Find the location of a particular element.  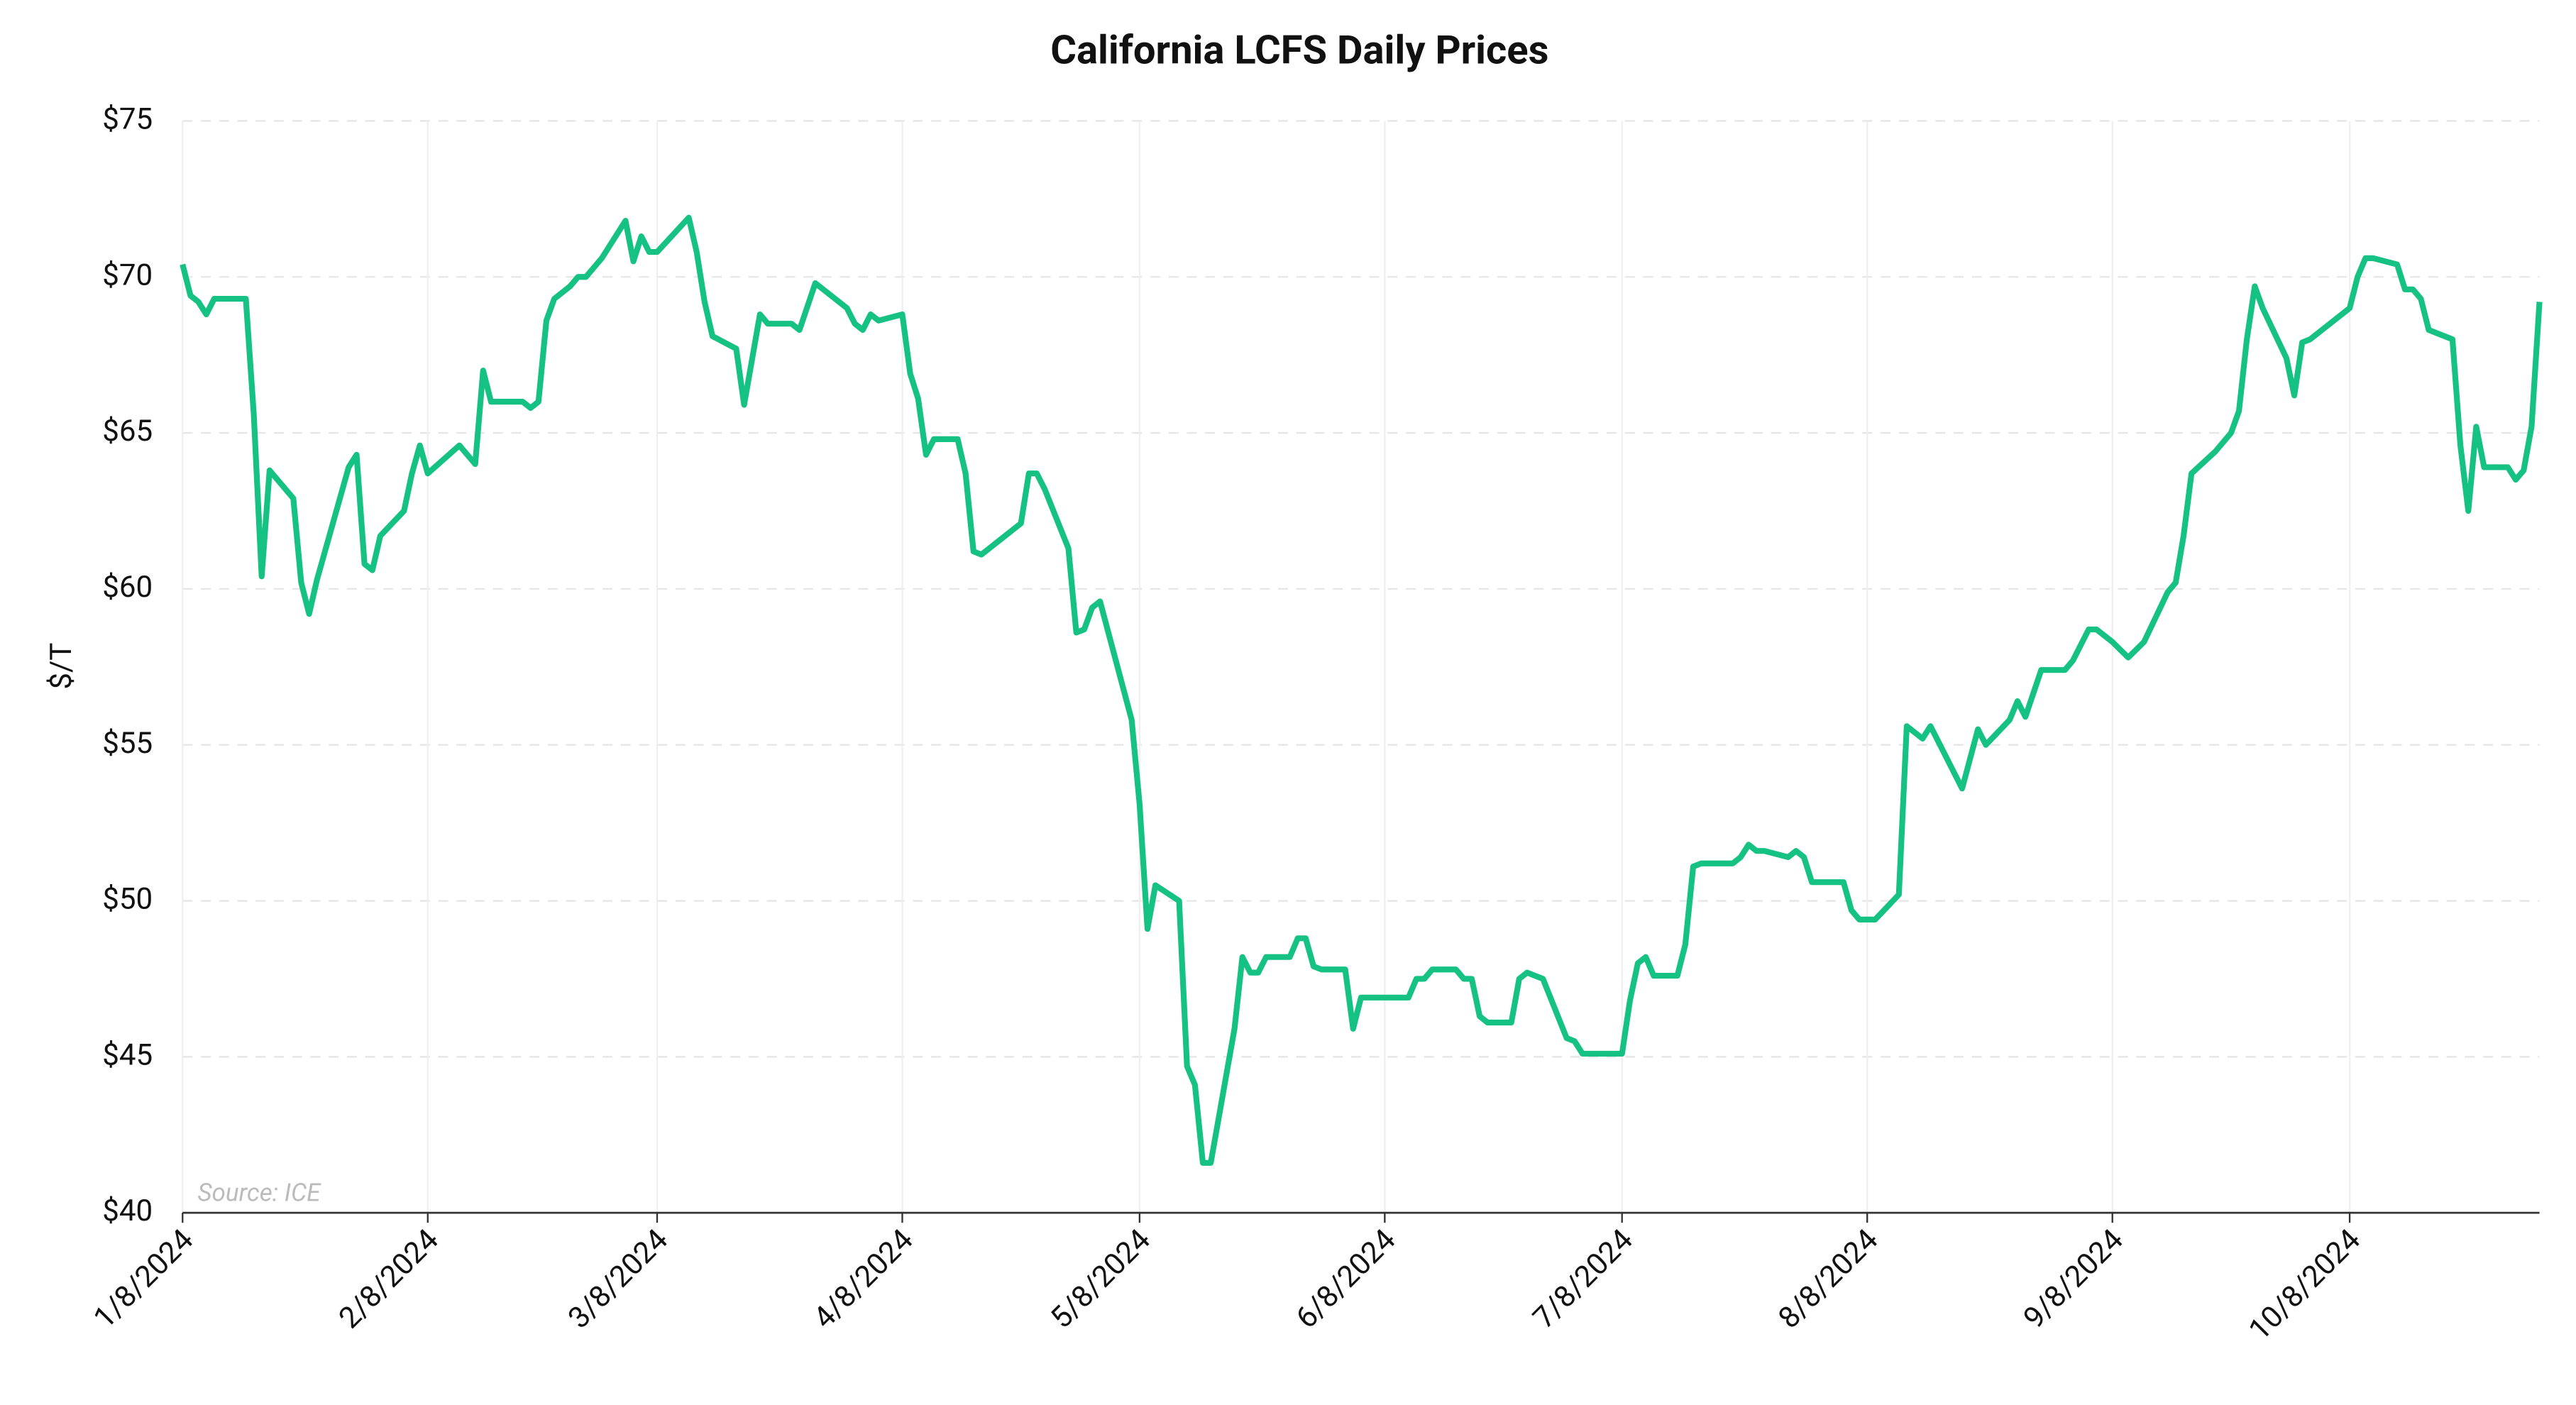

x-tick-label: 6/8/2024 is located at coordinates (1346, 1279).